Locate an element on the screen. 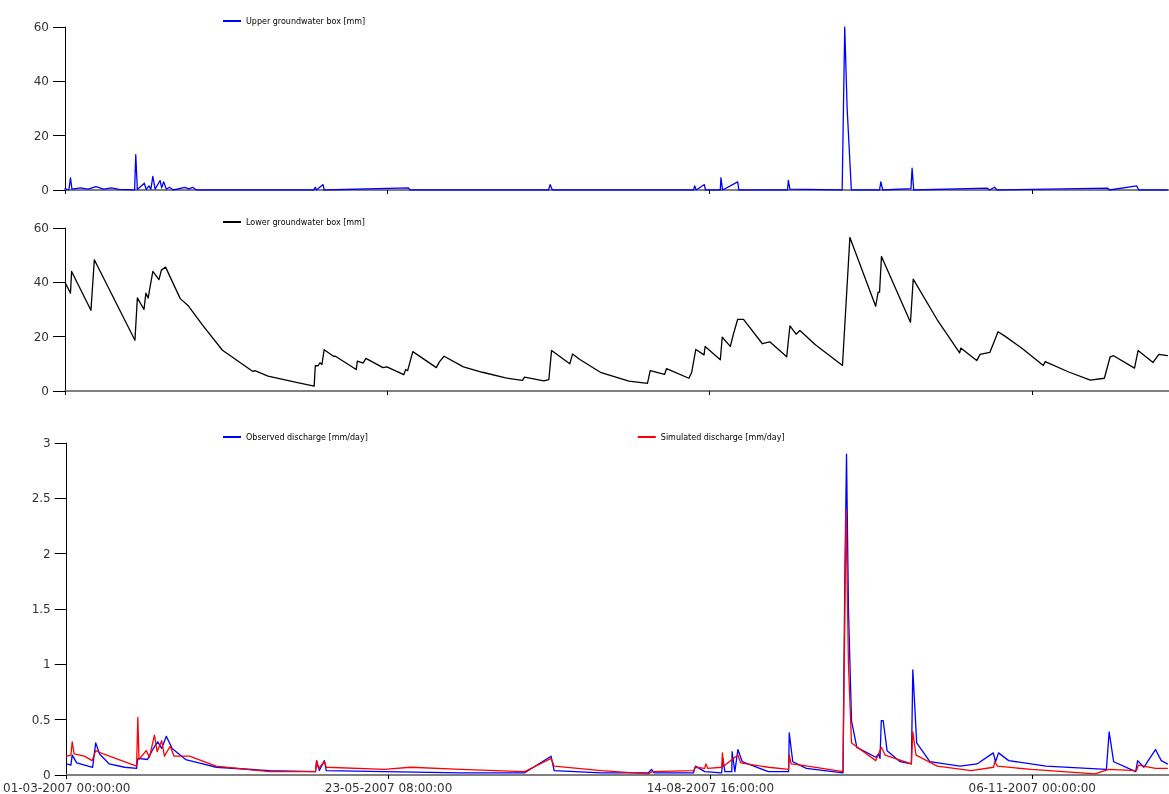  y-tick-label: 2.5 is located at coordinates (41, 498).